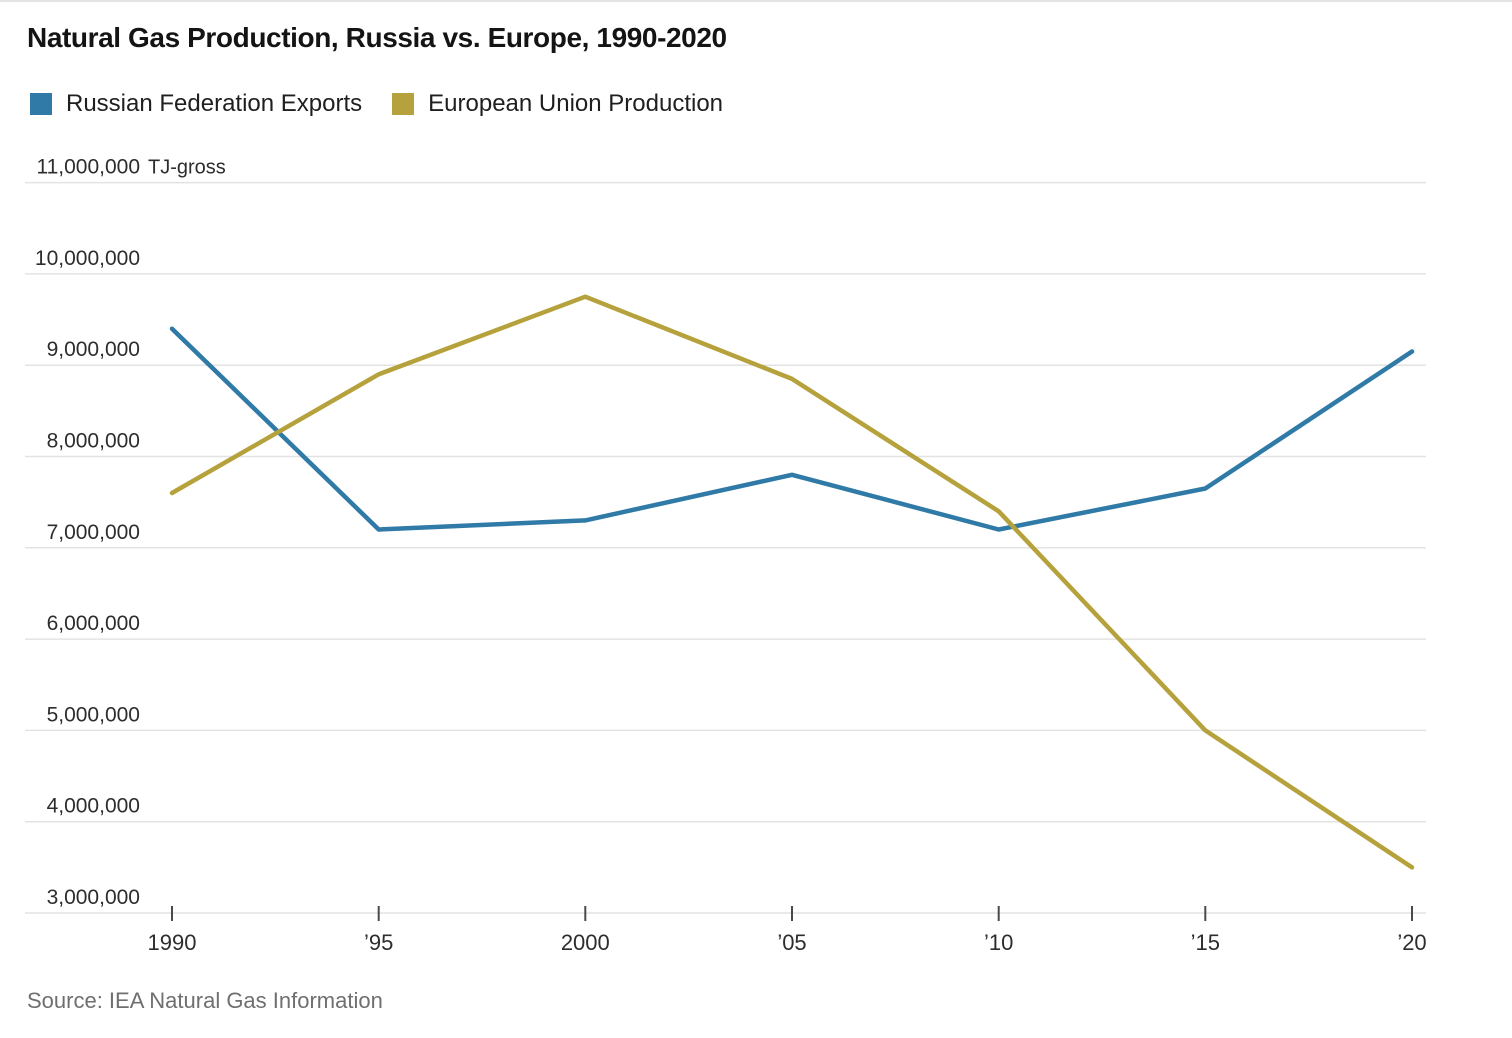 The image size is (1512, 1038). I want to click on y-axis-unit-label: TJ-gross, so click(187, 168).